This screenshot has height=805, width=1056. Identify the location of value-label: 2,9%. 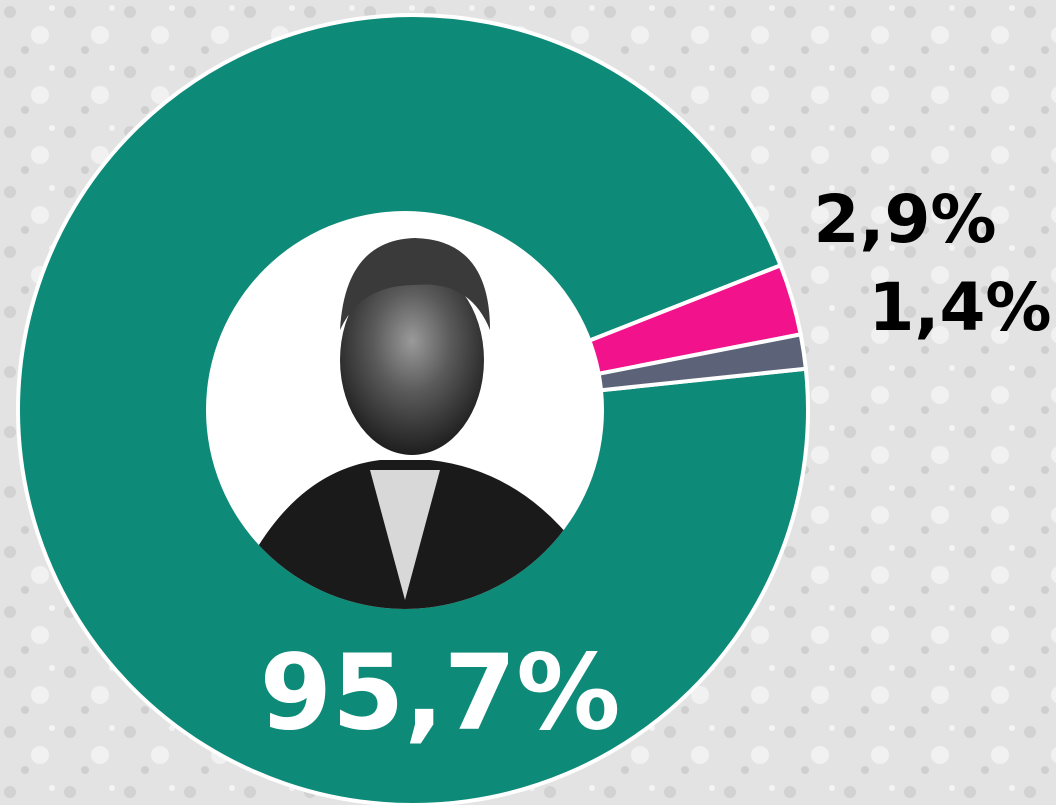
(904, 219).